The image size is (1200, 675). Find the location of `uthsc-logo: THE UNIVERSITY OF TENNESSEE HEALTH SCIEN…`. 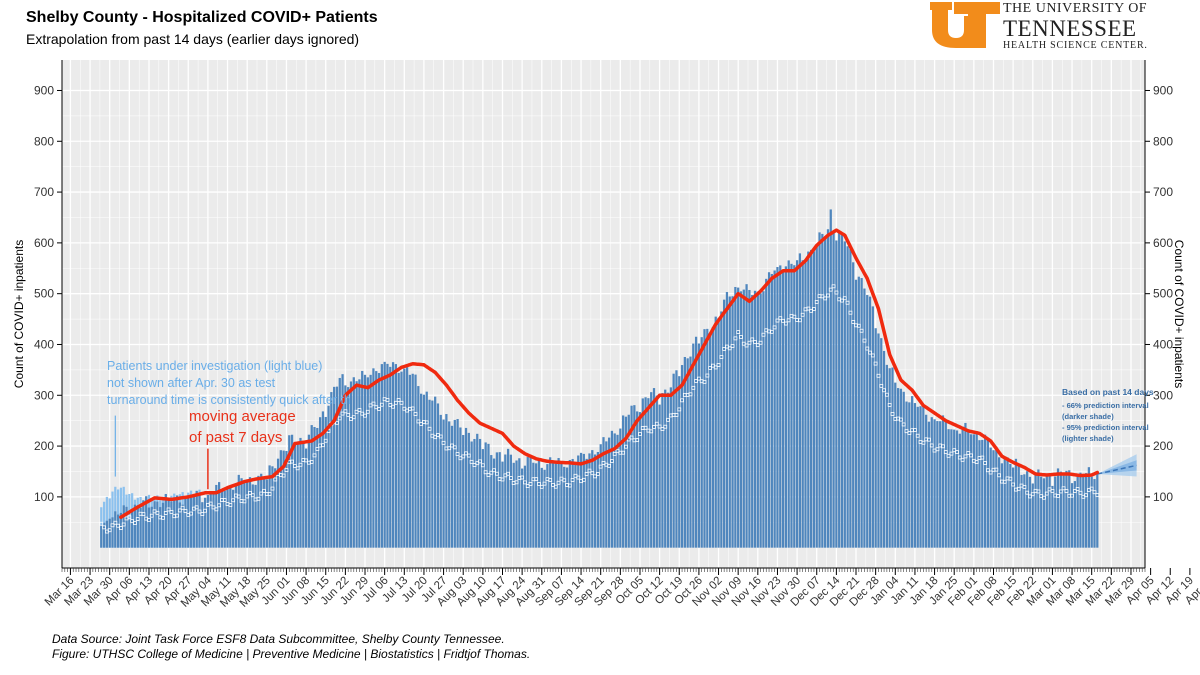

uthsc-logo: THE UNIVERSITY OF TENNESSEE HEALTH SCIEN… is located at coordinates (1038, 26).